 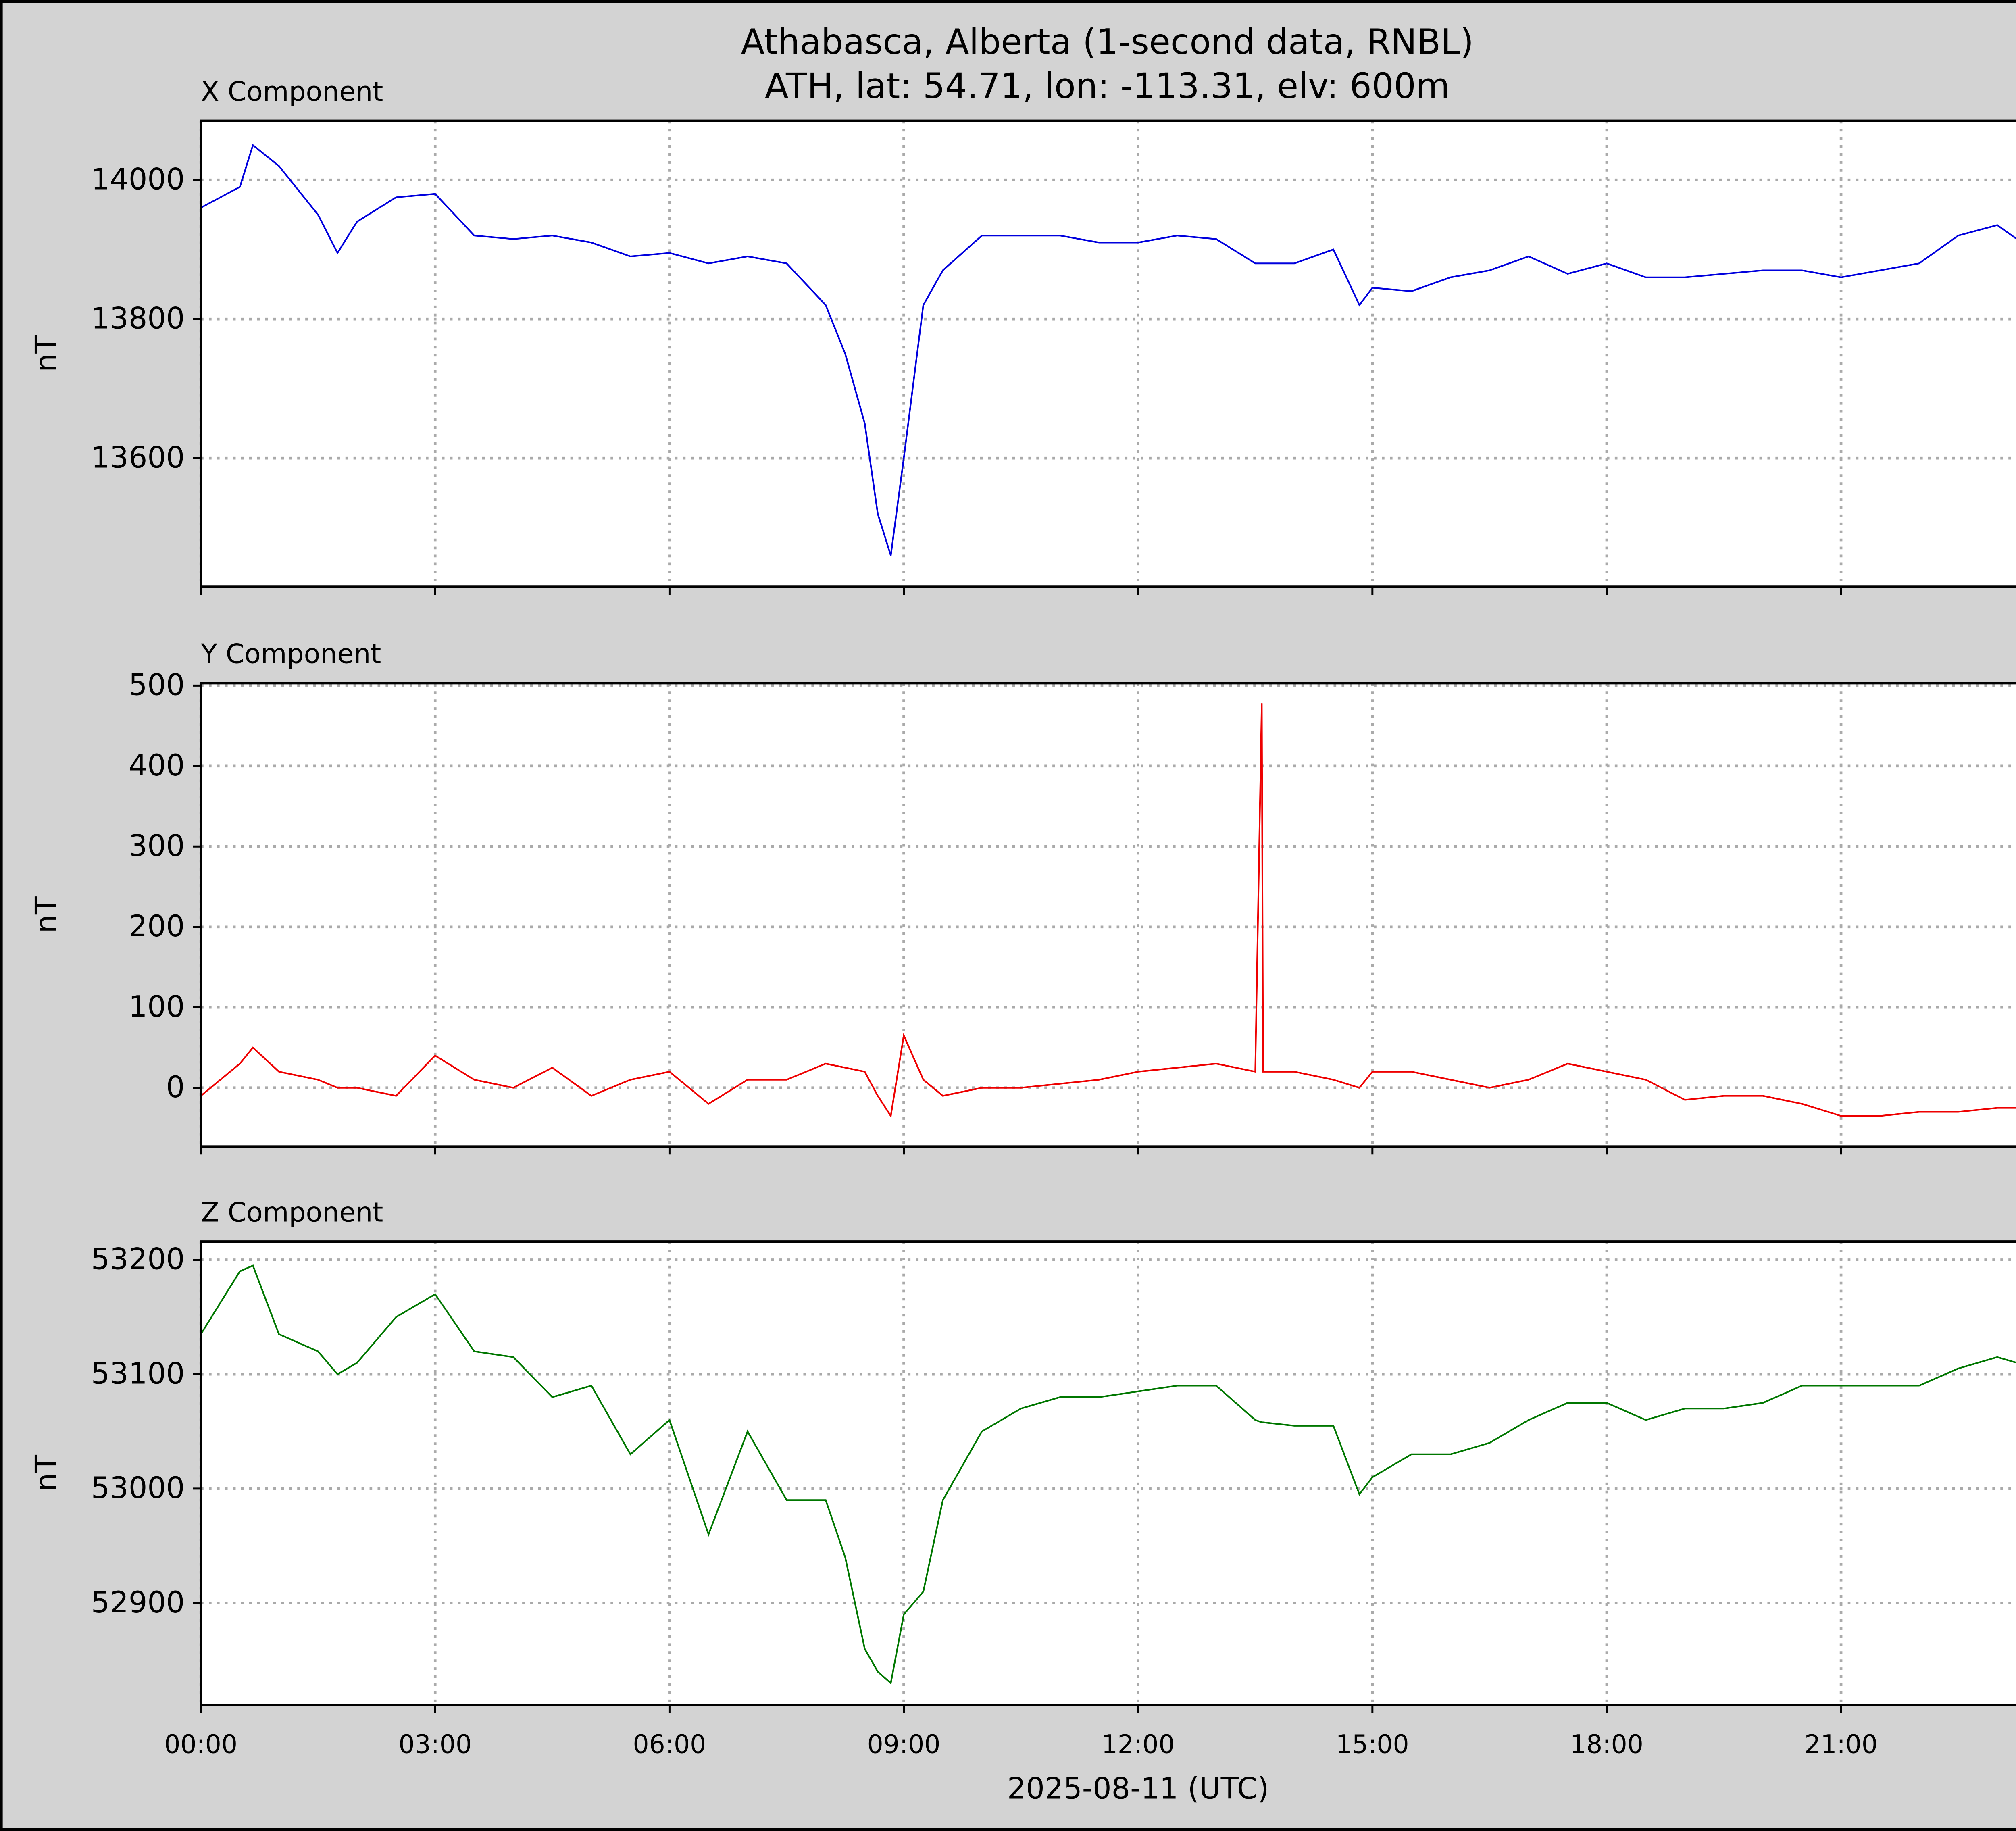 What do you see at coordinates (157, 1006) in the screenshot?
I see `y-tick-label: 100` at bounding box center [157, 1006].